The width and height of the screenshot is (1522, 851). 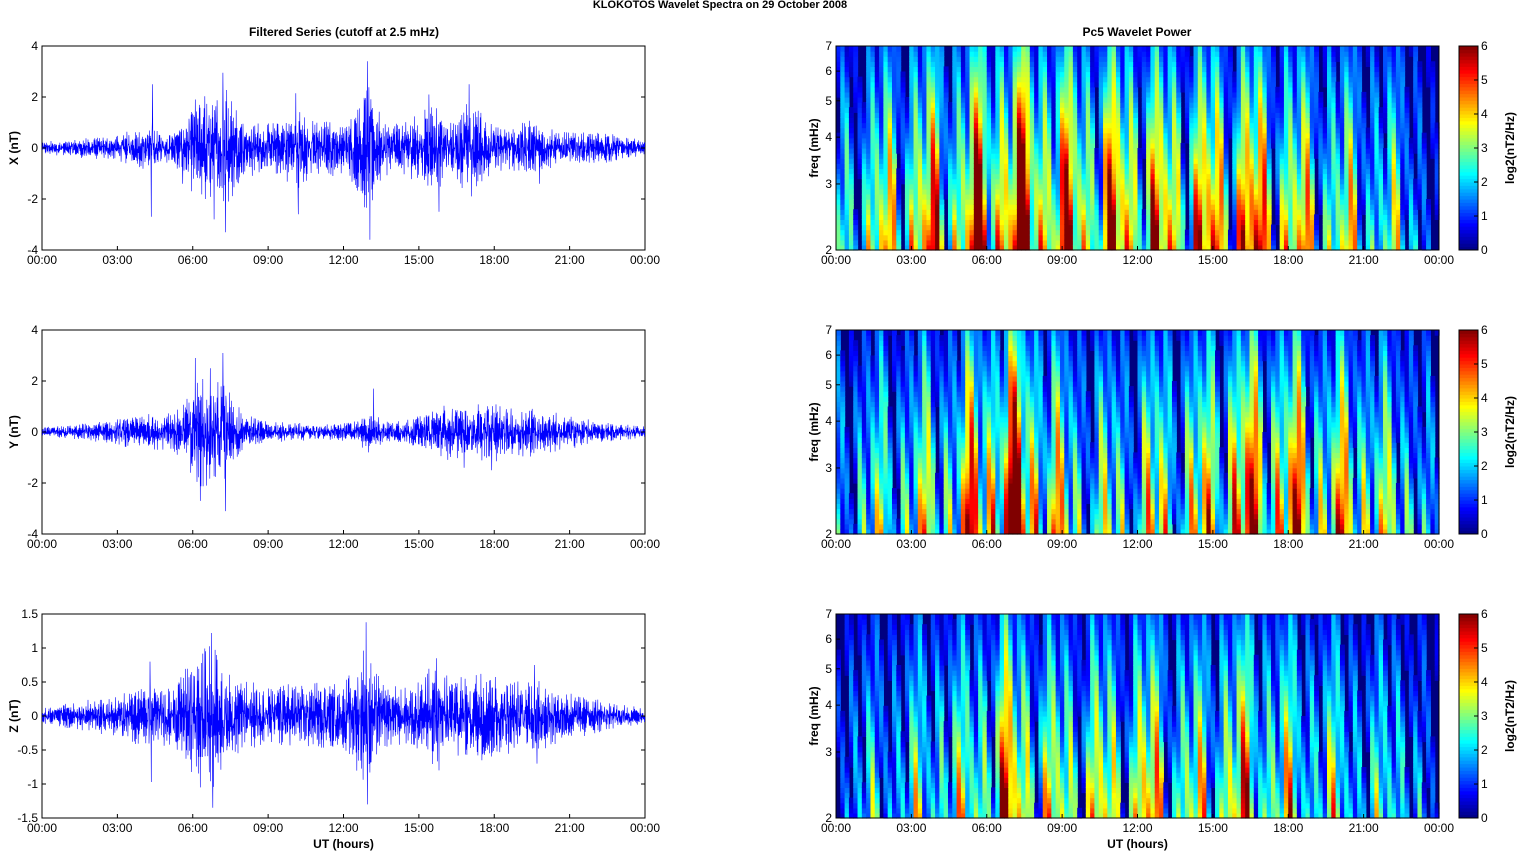 What do you see at coordinates (14, 148) in the screenshot?
I see `line-panel-1-y-label: X (nT)` at bounding box center [14, 148].